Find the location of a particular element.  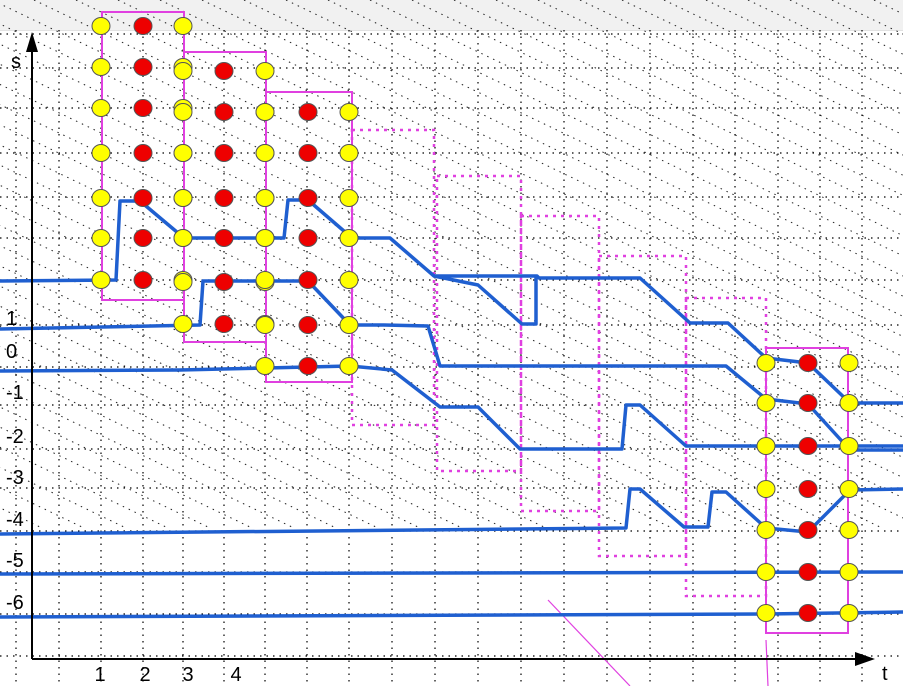

x-tick-label: 2 is located at coordinates (144, 675).